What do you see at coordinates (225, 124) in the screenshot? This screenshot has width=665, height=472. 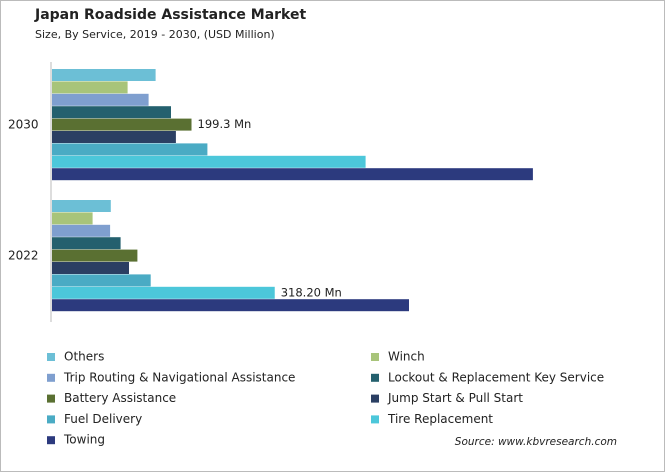 I see `data-label: 199.3 Mn` at bounding box center [225, 124].